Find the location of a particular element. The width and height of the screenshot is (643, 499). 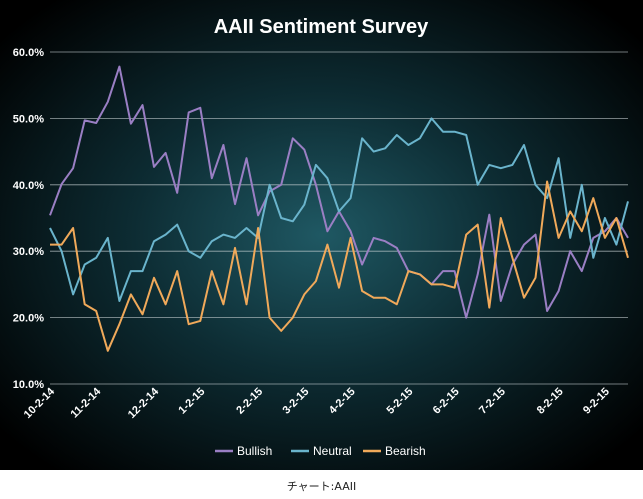

y-tick-label: 20.0% is located at coordinates (28, 319).